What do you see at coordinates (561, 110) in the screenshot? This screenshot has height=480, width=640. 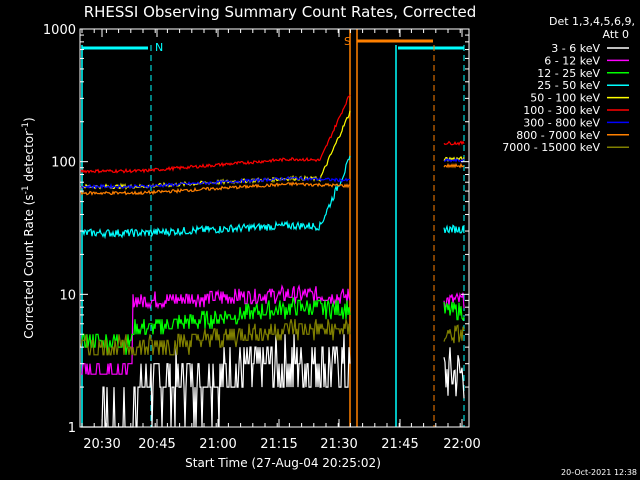 I see `legend-label: 100 - 300 keV` at bounding box center [561, 110].